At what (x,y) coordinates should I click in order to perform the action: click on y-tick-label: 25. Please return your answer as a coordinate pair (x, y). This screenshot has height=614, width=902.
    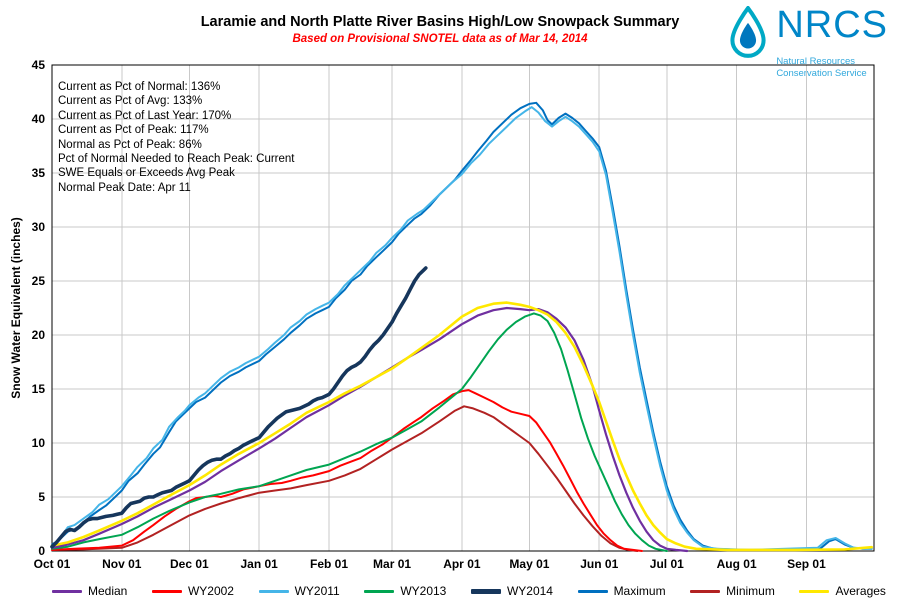
    Looking at the image, I should click on (39, 281).